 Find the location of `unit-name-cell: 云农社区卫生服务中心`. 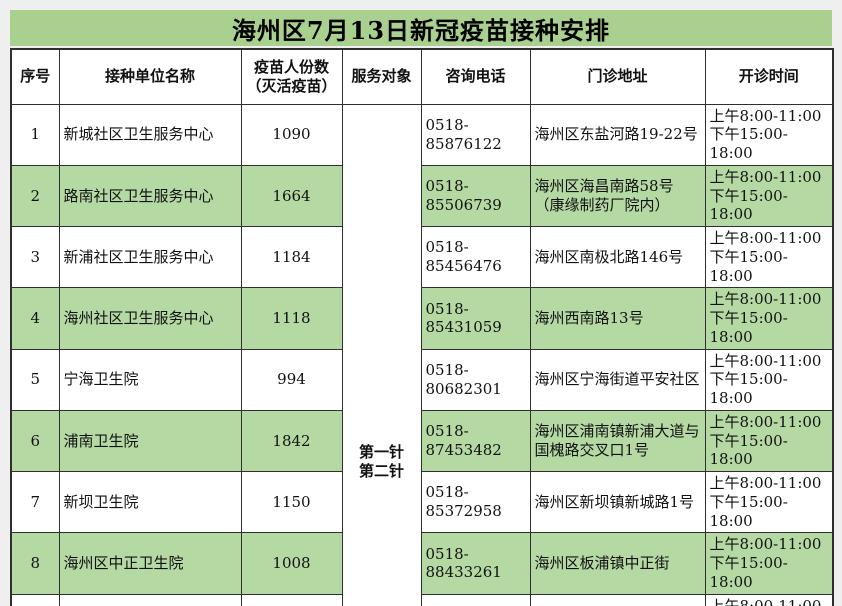

unit-name-cell: 云农社区卫生服务中心 is located at coordinates (150, 599).